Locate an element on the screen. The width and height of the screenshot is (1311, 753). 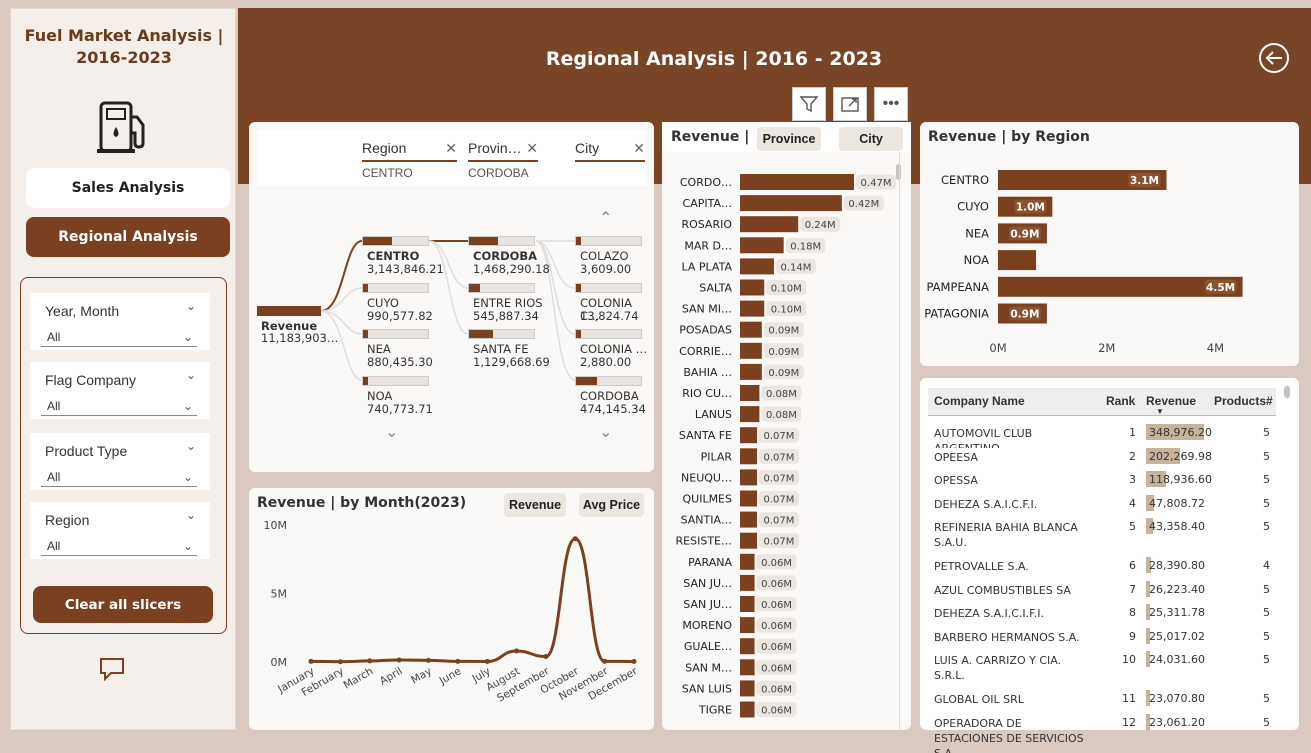
table-row: PETROVALLE S.A. 6 28,390.80 4 is located at coordinates (1102, 569).